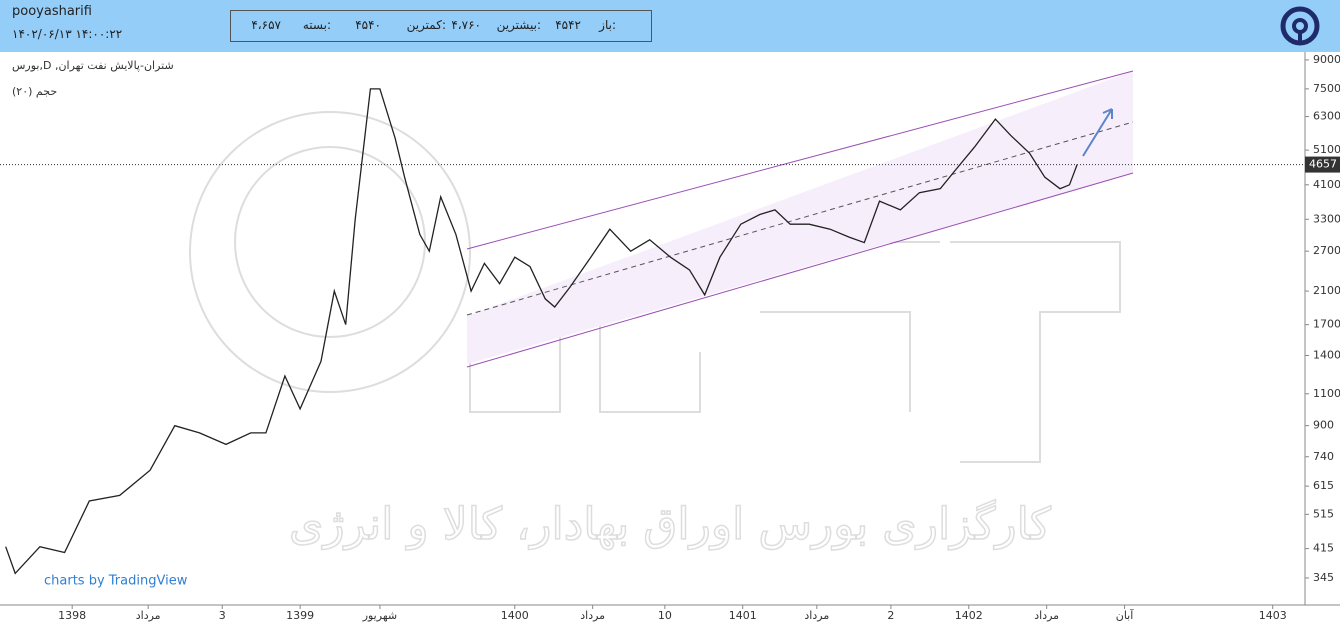 The image size is (1340, 625). Describe the element at coordinates (266, 25) in the screenshot. I see `ohlc-value: ۴،۶۵۷` at that location.